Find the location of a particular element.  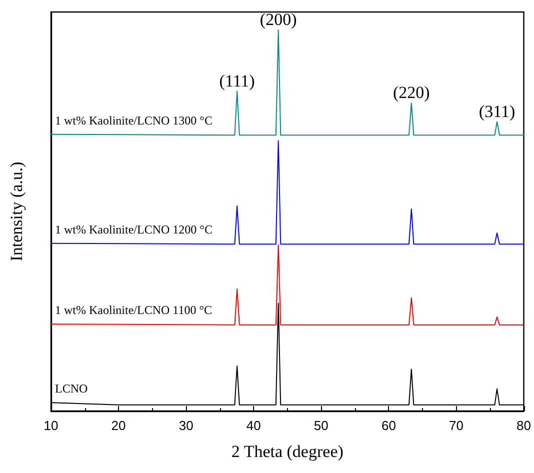

x-tick-label: 30 is located at coordinates (186, 425).